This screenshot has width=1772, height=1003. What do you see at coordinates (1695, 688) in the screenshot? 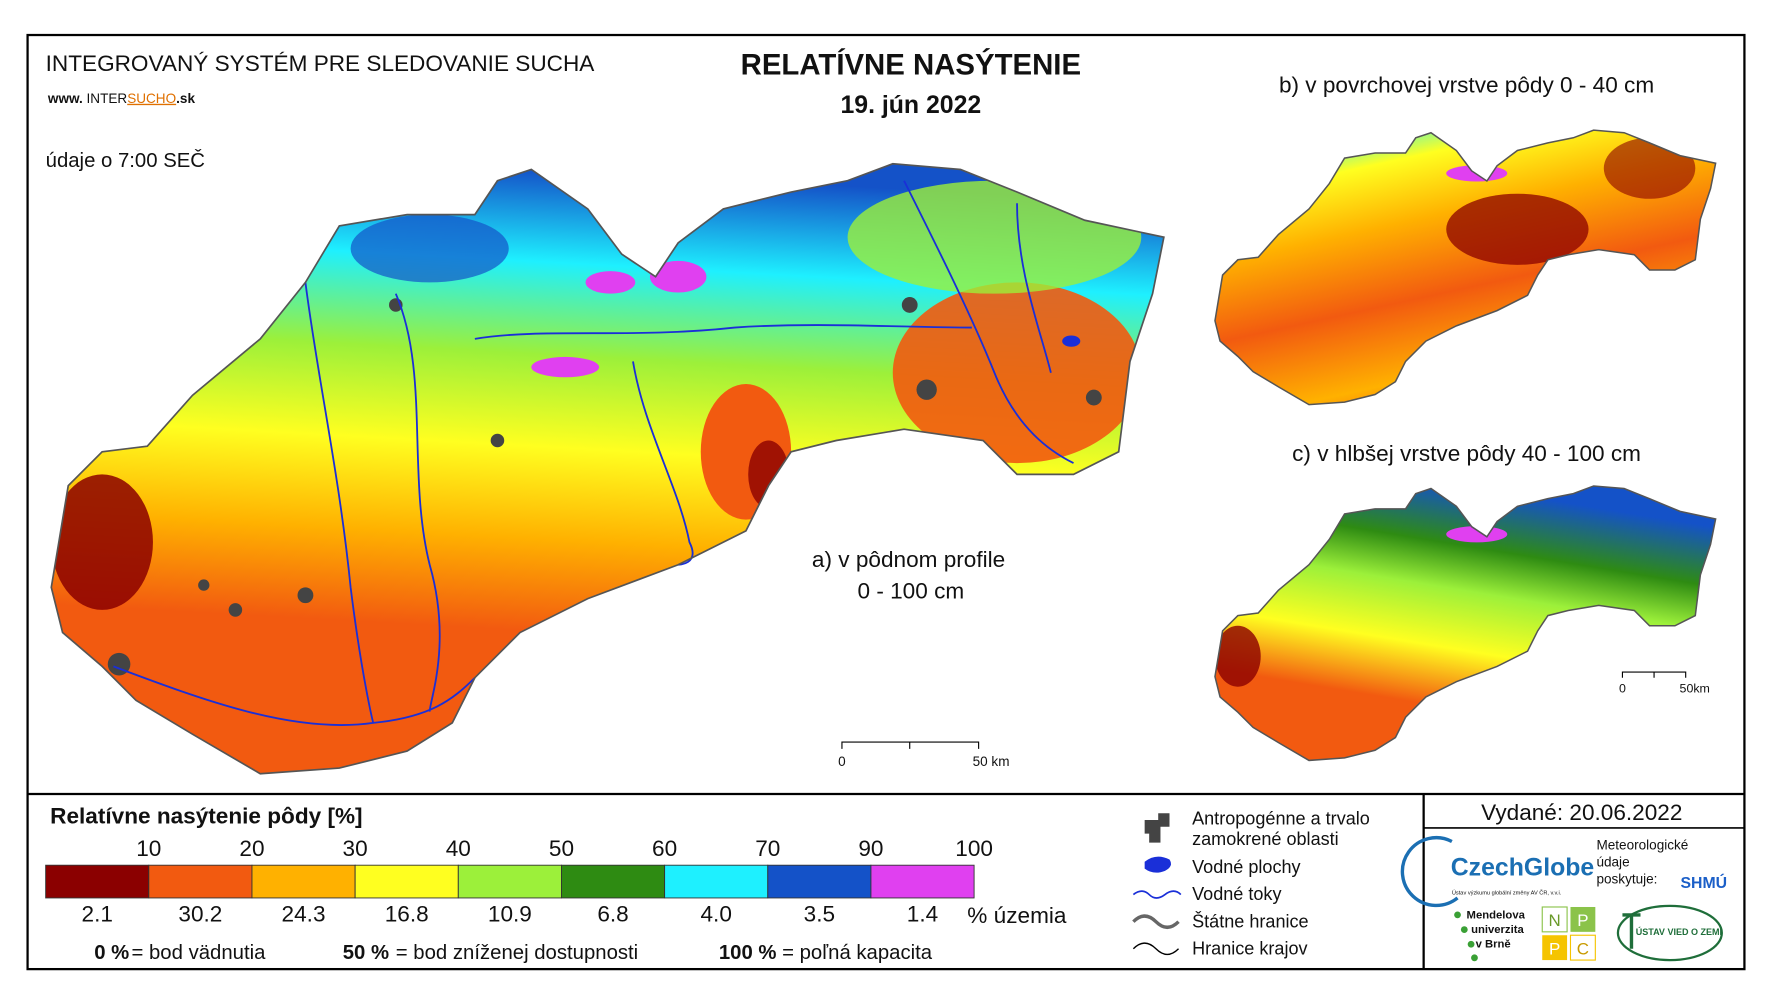
I see `scale-label: 50km` at bounding box center [1695, 688].